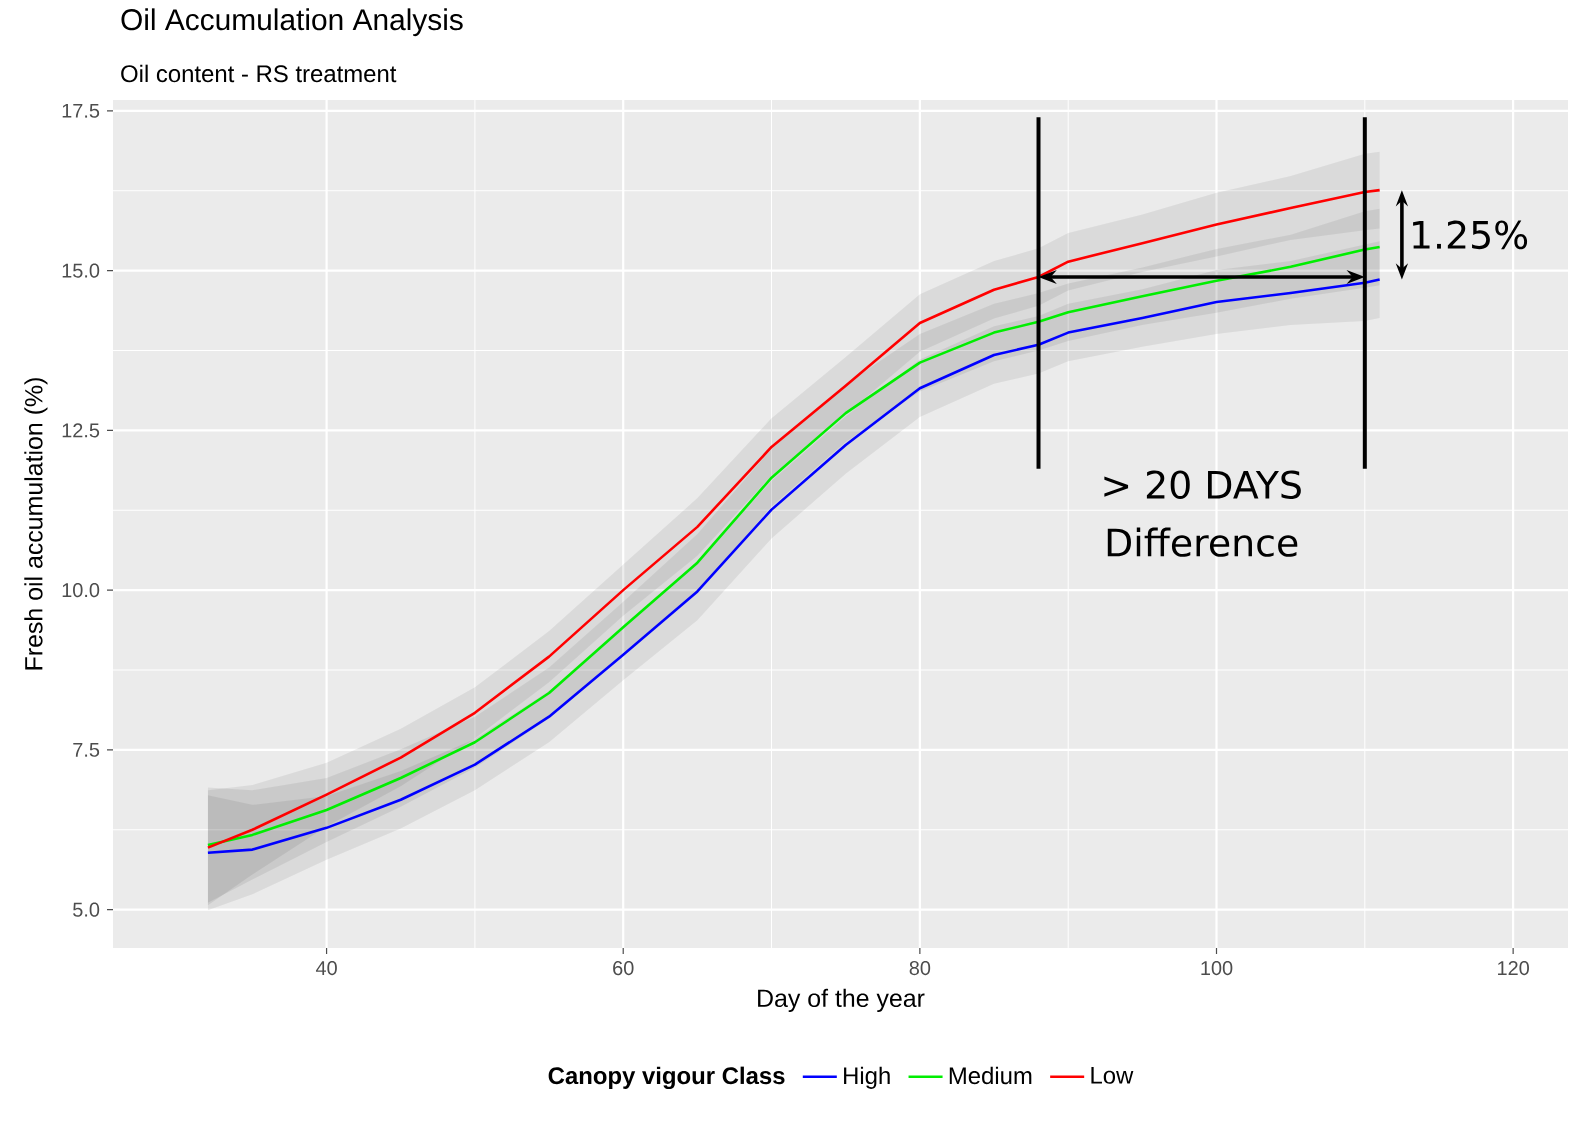 The width and height of the screenshot is (1573, 1126). Describe the element at coordinates (86, 749) in the screenshot. I see `y-tick-label: 7.5` at that location.